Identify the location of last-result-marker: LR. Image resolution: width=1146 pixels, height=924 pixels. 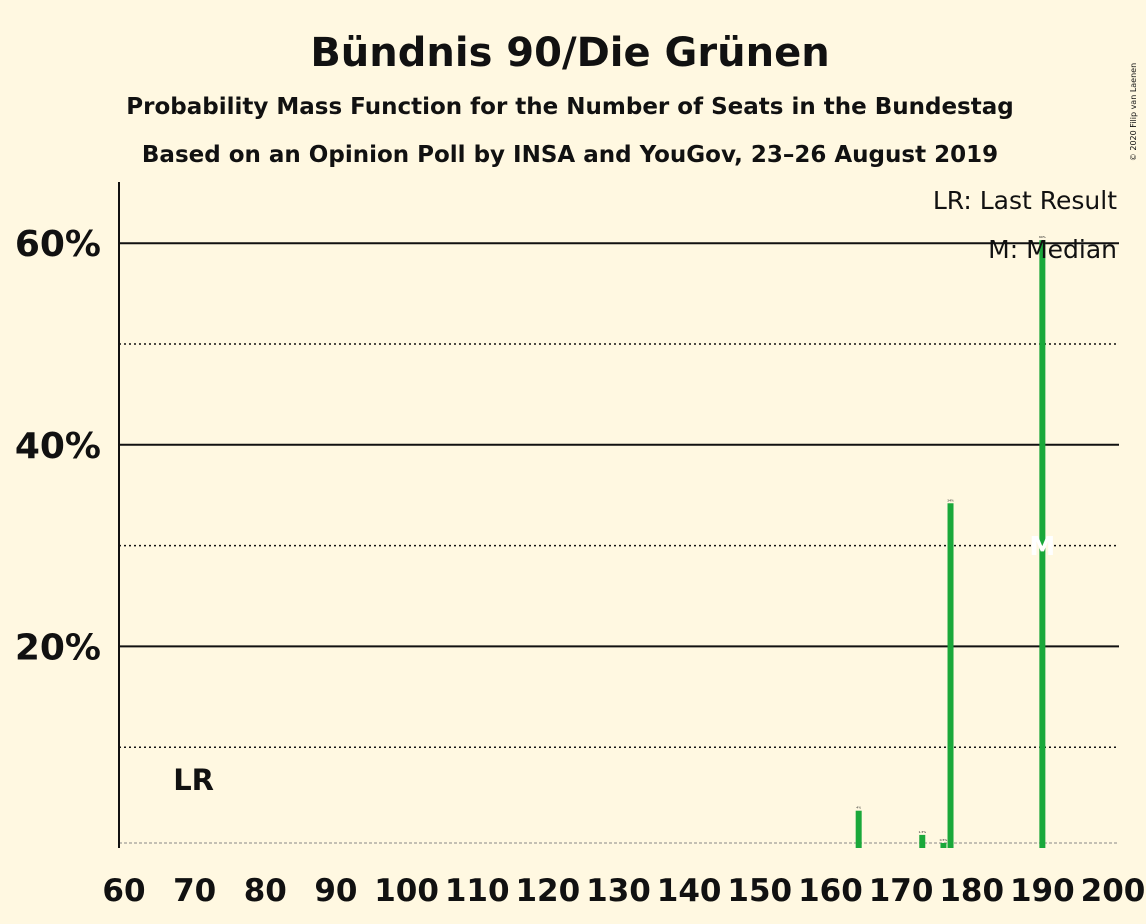
(193, 780).